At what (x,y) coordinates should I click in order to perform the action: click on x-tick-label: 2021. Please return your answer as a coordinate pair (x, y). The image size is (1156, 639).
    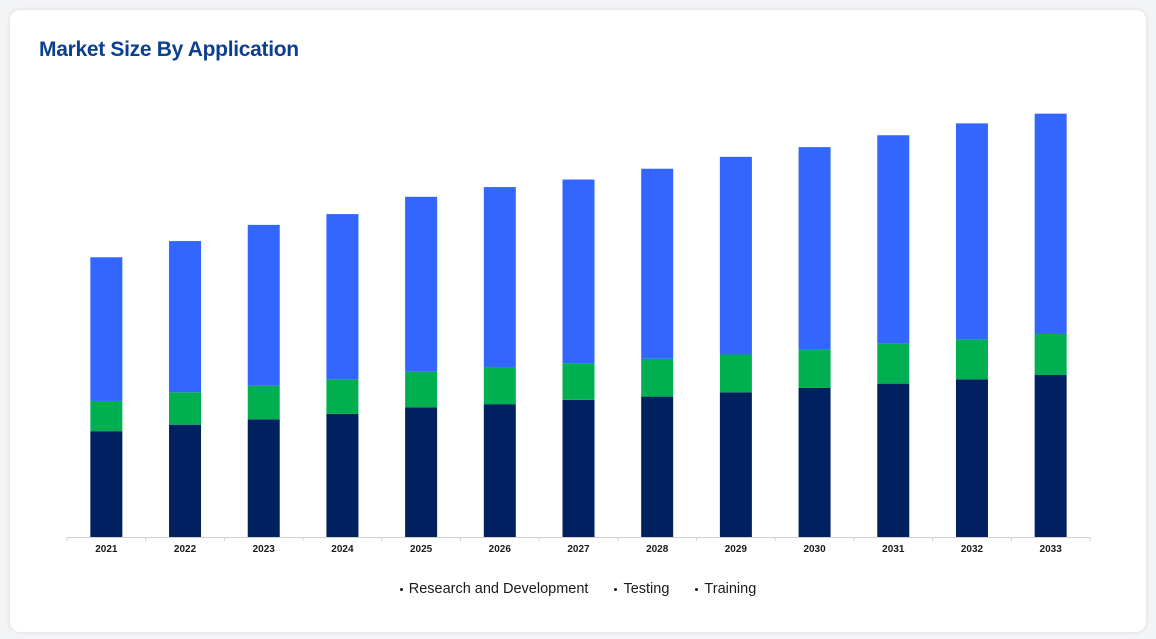
    Looking at the image, I should click on (106, 549).